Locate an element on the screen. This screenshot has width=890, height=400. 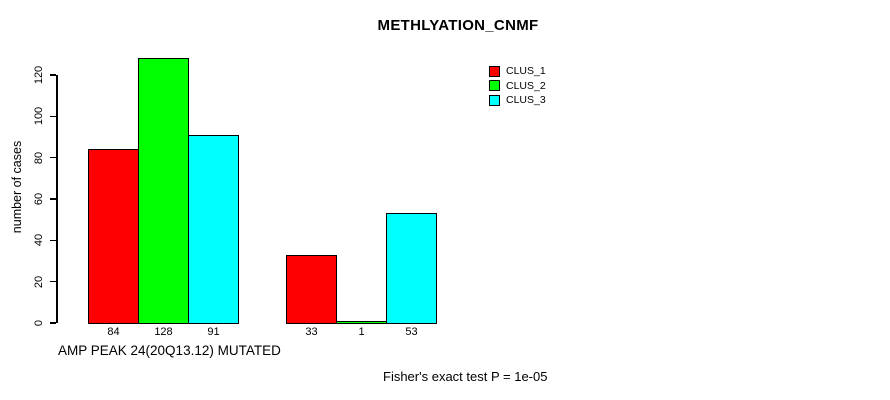
legend-item-label: CLUS_2 is located at coordinates (526, 85).